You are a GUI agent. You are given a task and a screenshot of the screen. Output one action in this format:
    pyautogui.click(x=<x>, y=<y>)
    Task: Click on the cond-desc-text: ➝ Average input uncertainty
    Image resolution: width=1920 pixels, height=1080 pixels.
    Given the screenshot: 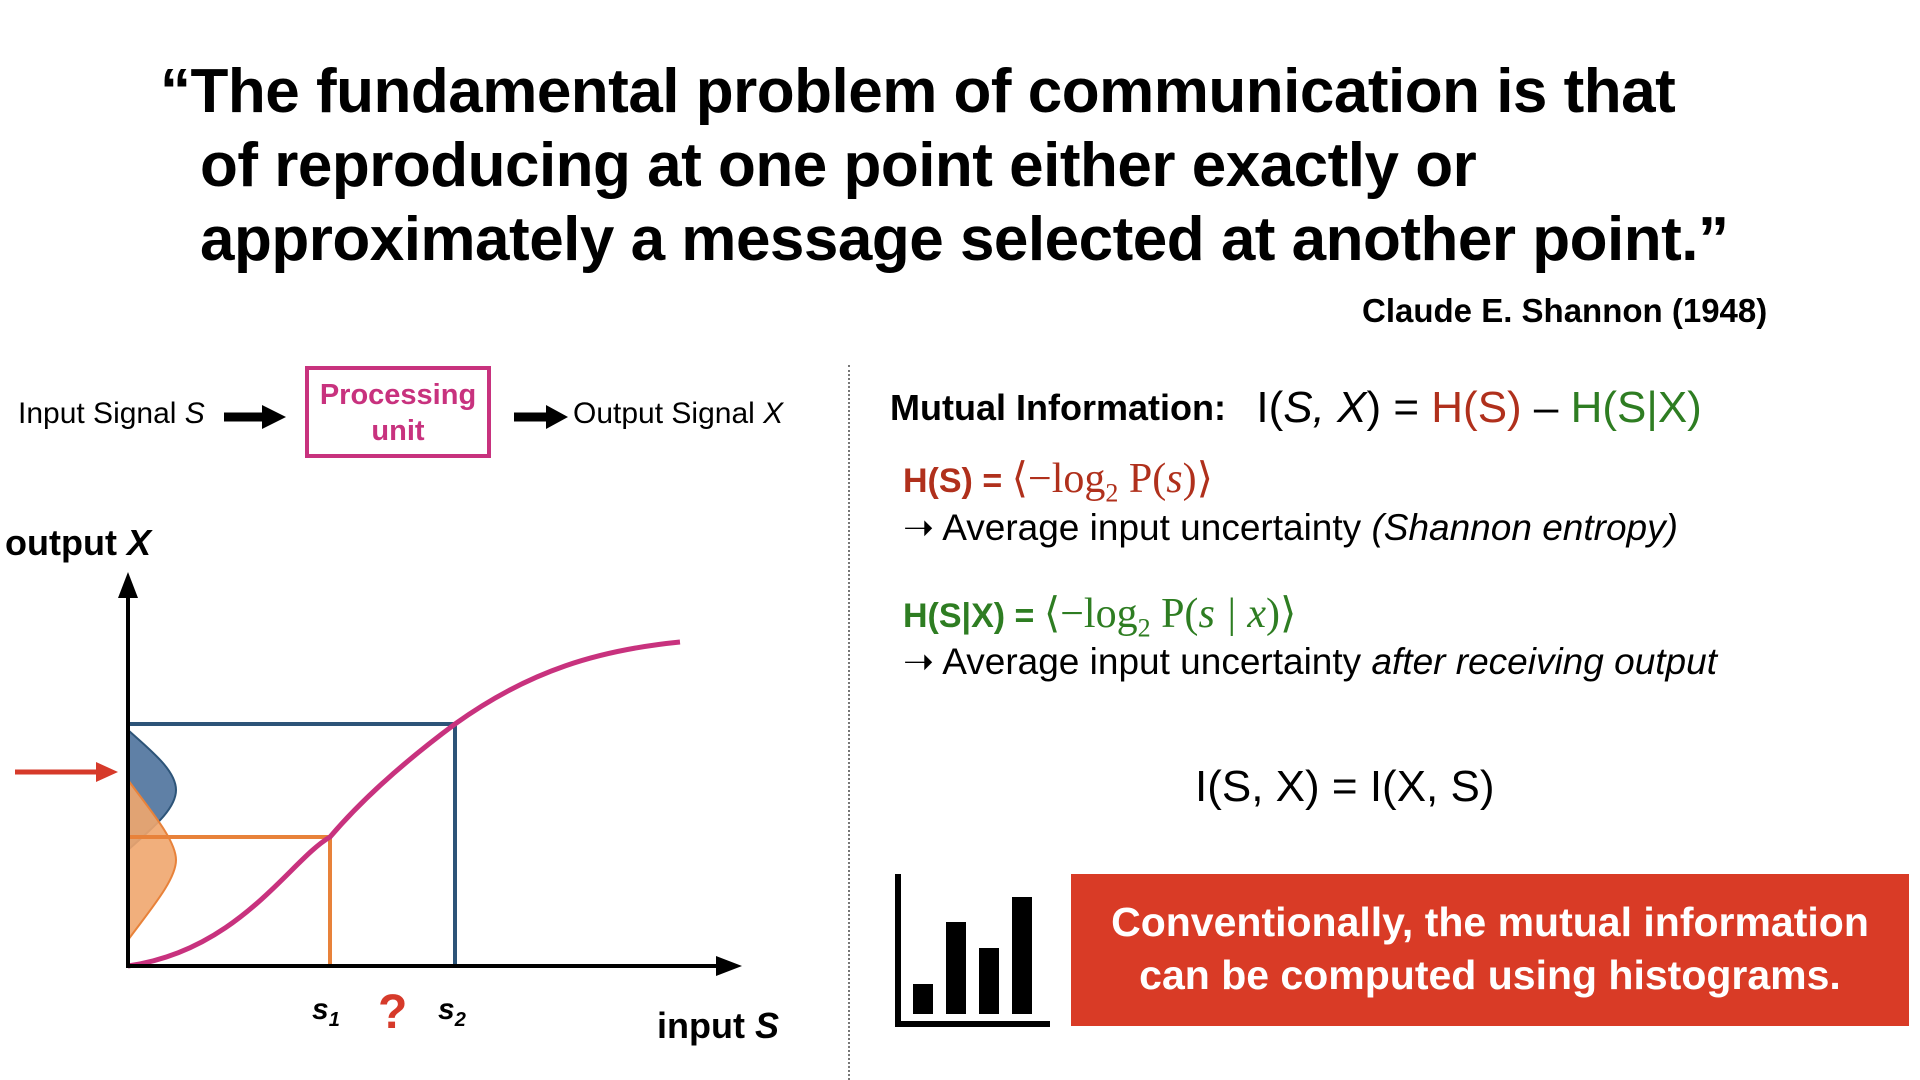 What is the action you would take?
    pyautogui.click(x=1137, y=661)
    